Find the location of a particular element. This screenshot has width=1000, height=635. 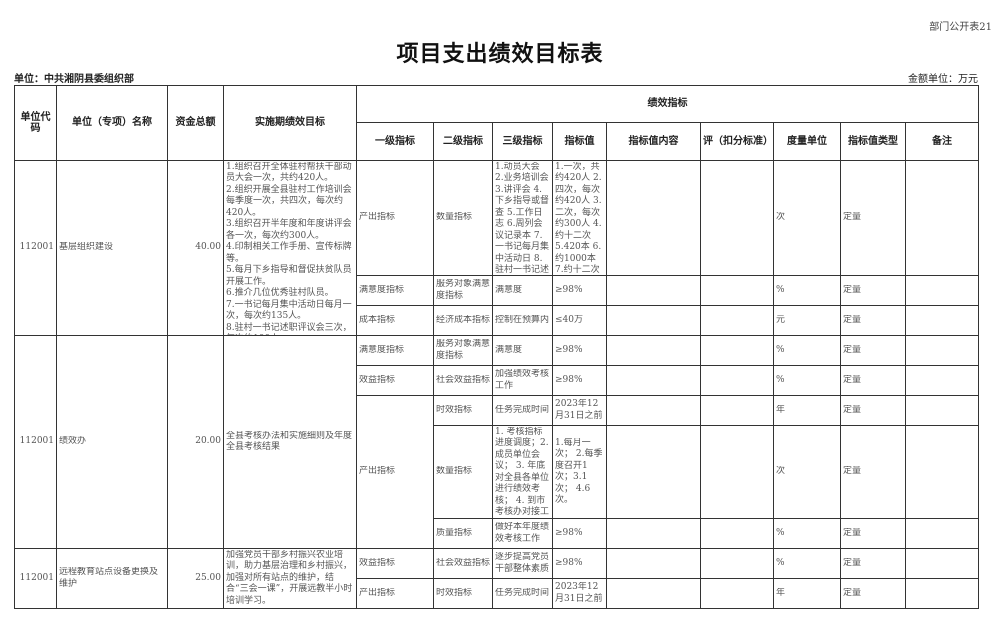

header-level1: 一级指标 is located at coordinates (395, 141).